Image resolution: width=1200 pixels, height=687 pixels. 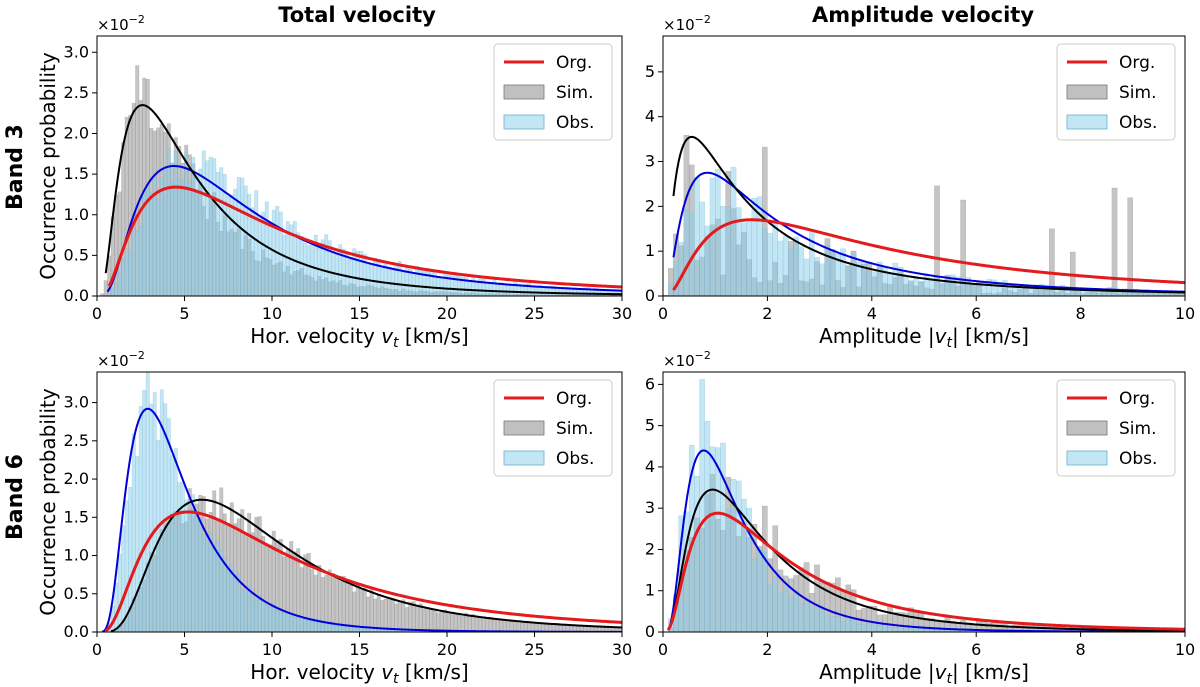 I want to click on y-multiplier: ×10⁻², so click(x=687, y=359).